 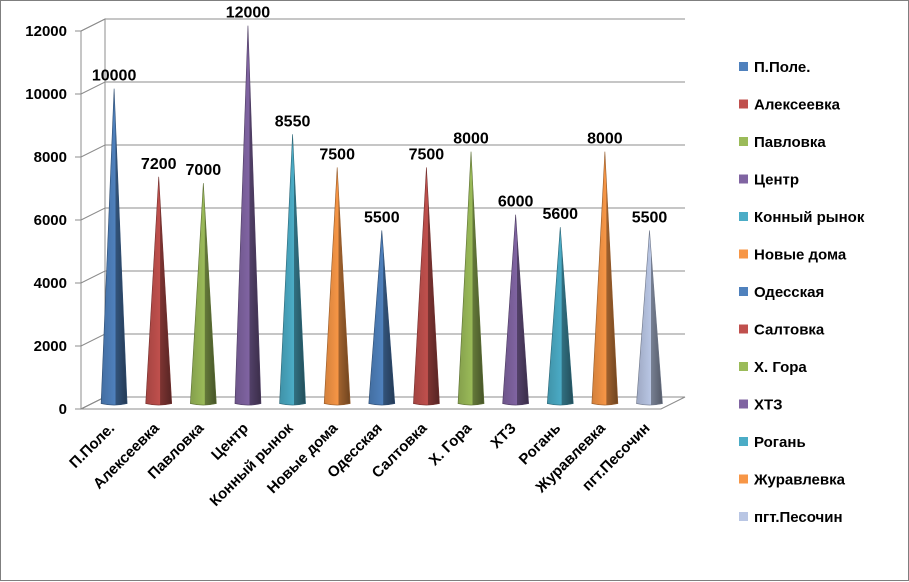 What do you see at coordinates (50, 283) in the screenshot?
I see `y-tick-label: 4000` at bounding box center [50, 283].